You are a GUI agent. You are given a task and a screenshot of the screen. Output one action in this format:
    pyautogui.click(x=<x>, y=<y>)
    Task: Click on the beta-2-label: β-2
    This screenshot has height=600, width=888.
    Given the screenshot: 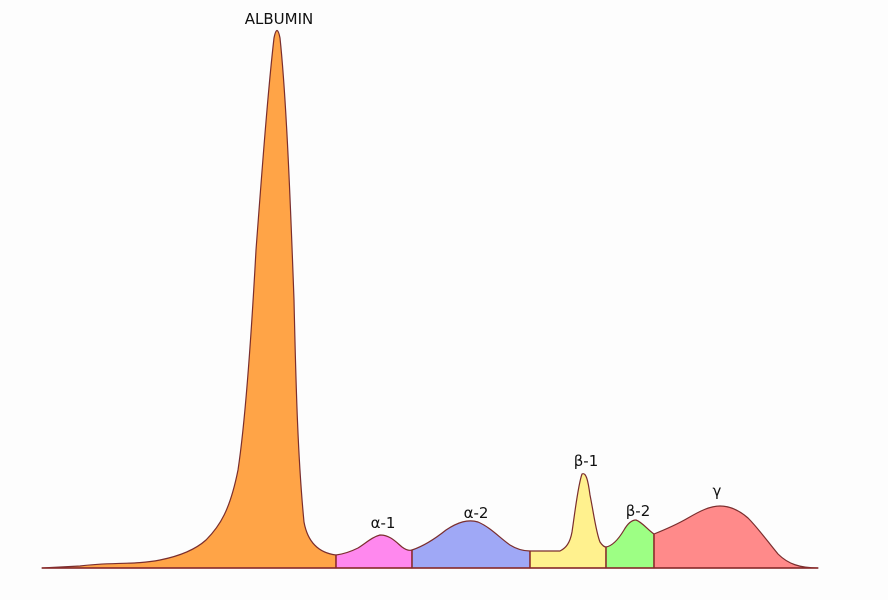 What is the action you would take?
    pyautogui.click(x=638, y=511)
    